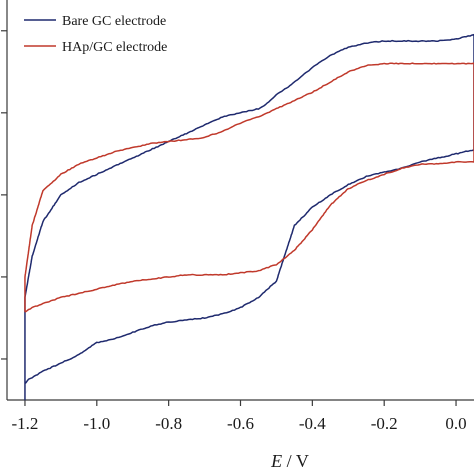  I want to click on x-tick-label: -1.0, so click(96, 423).